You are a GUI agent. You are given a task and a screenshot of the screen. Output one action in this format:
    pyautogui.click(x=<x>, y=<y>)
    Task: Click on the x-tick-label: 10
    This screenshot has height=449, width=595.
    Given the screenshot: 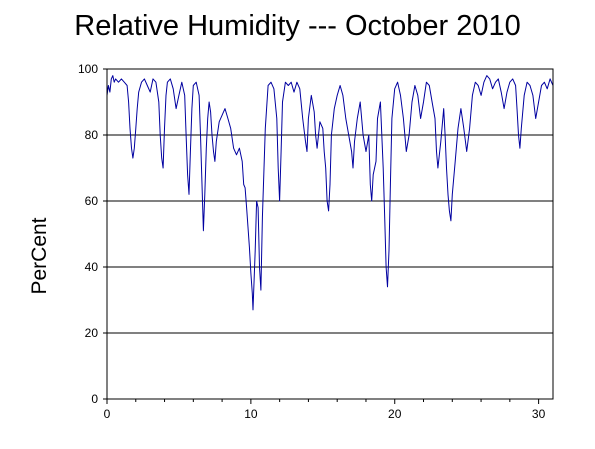 What is the action you would take?
    pyautogui.click(x=251, y=414)
    